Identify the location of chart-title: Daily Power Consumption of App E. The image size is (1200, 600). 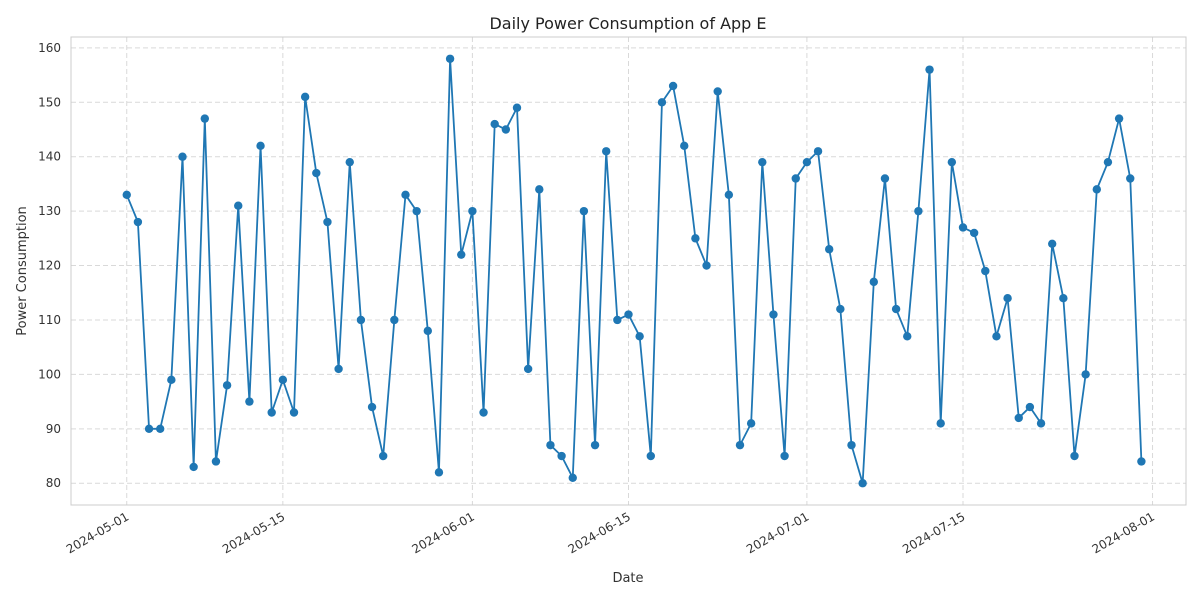
(627, 23).